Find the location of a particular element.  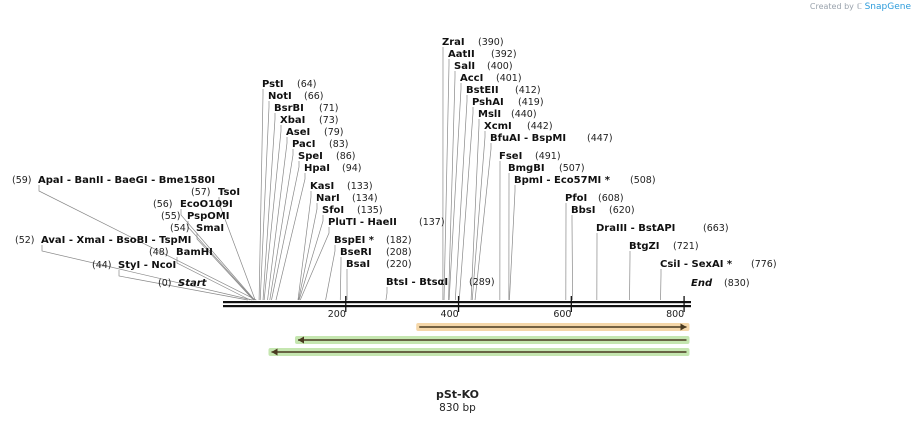

site-position: (182) is located at coordinates (399, 240).